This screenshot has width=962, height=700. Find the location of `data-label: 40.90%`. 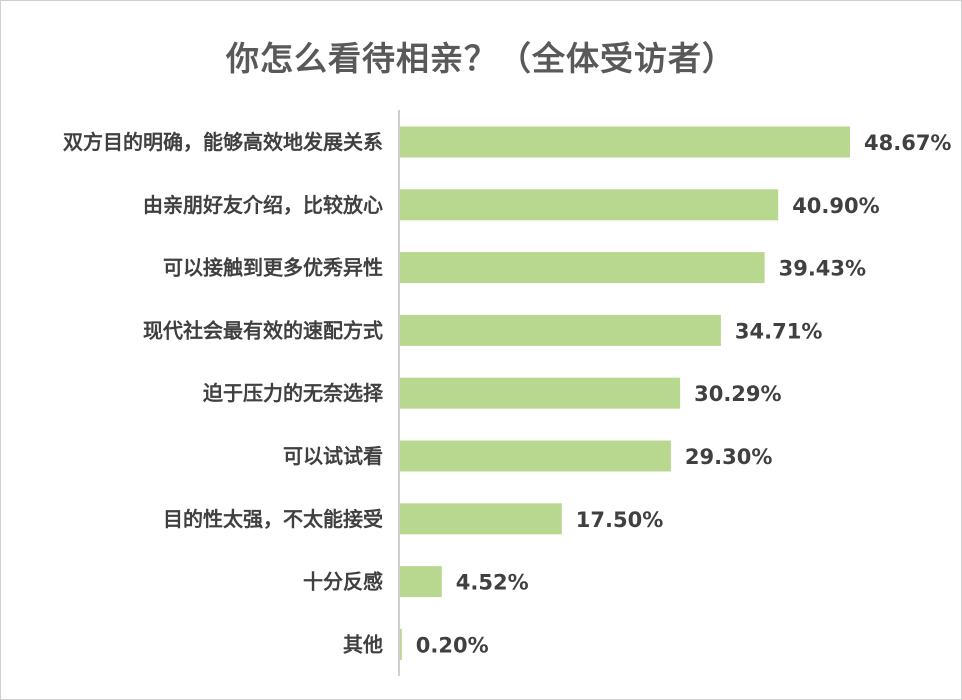

data-label: 40.90% is located at coordinates (835, 206).